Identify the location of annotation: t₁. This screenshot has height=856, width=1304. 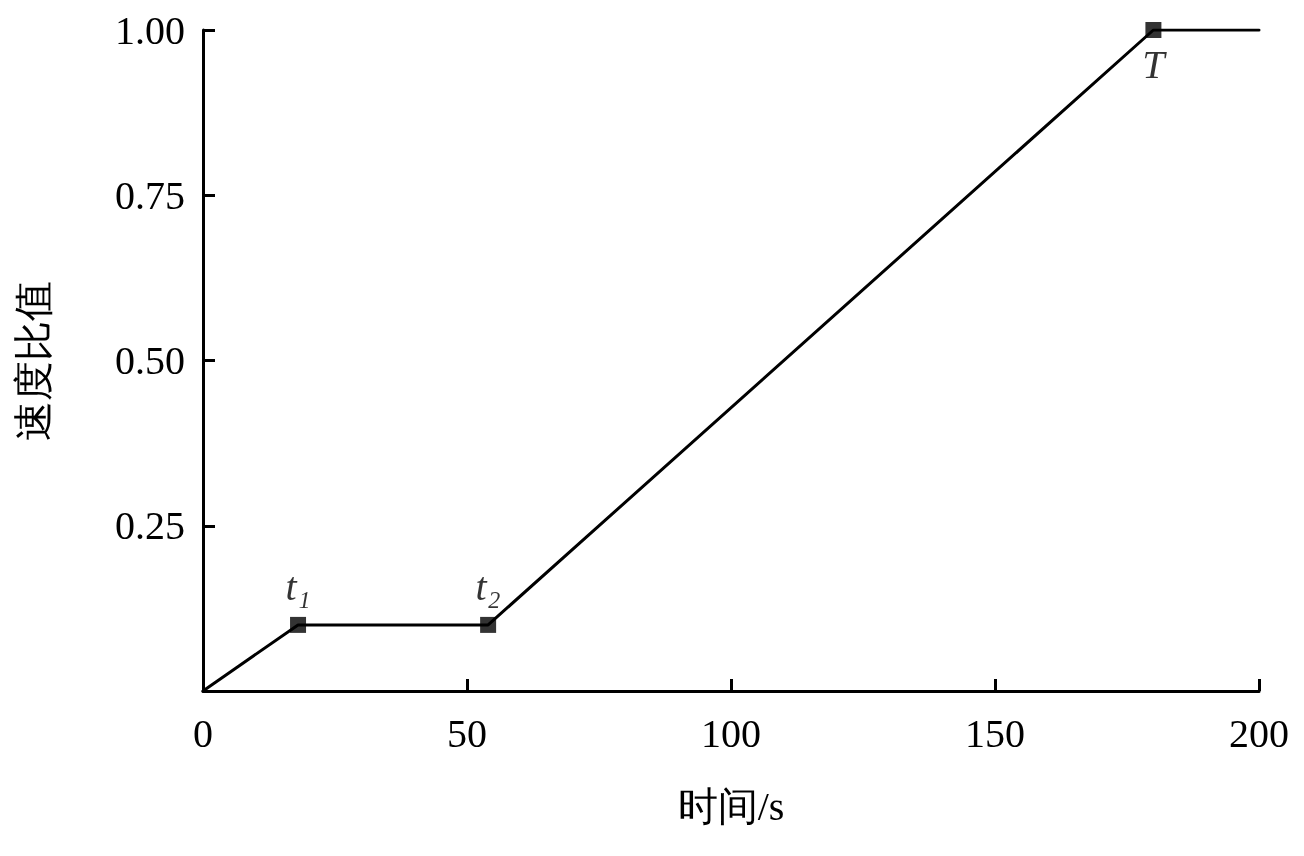
(298, 587).